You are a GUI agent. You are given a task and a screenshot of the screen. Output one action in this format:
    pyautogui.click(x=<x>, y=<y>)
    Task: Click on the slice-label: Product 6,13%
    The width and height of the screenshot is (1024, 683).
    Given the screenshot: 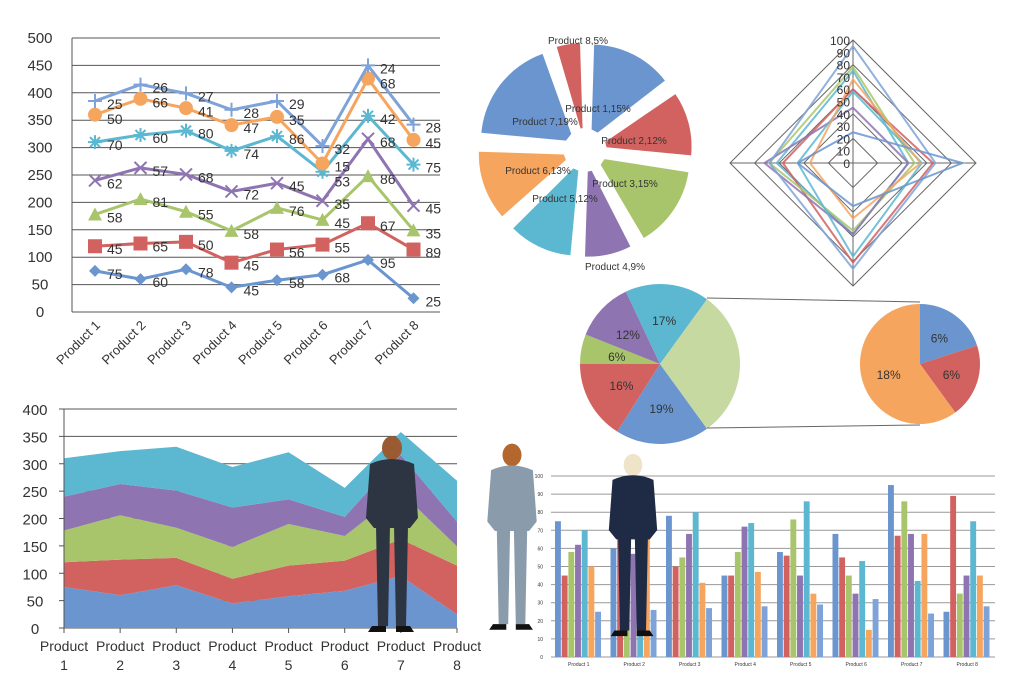 What is the action you would take?
    pyautogui.click(x=538, y=171)
    